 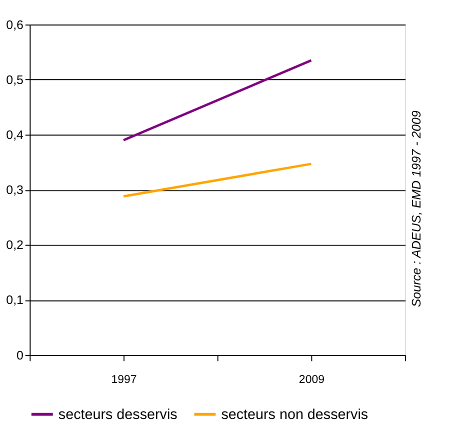 What do you see at coordinates (15, 300) in the screenshot?
I see `y-tick-label: 0,1` at bounding box center [15, 300].